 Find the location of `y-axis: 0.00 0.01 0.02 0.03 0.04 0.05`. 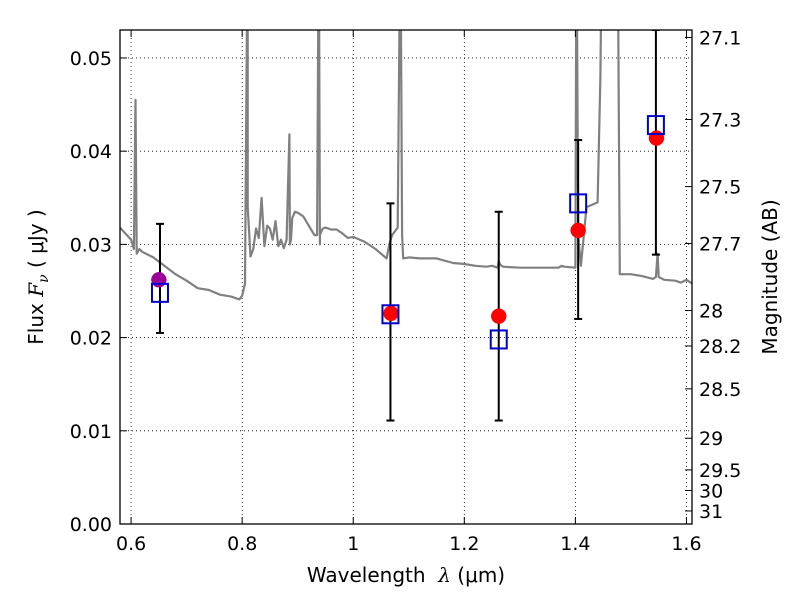

y-axis: 0.00 0.01 0.02 0.03 0.04 0.05 is located at coordinates (98, 292).